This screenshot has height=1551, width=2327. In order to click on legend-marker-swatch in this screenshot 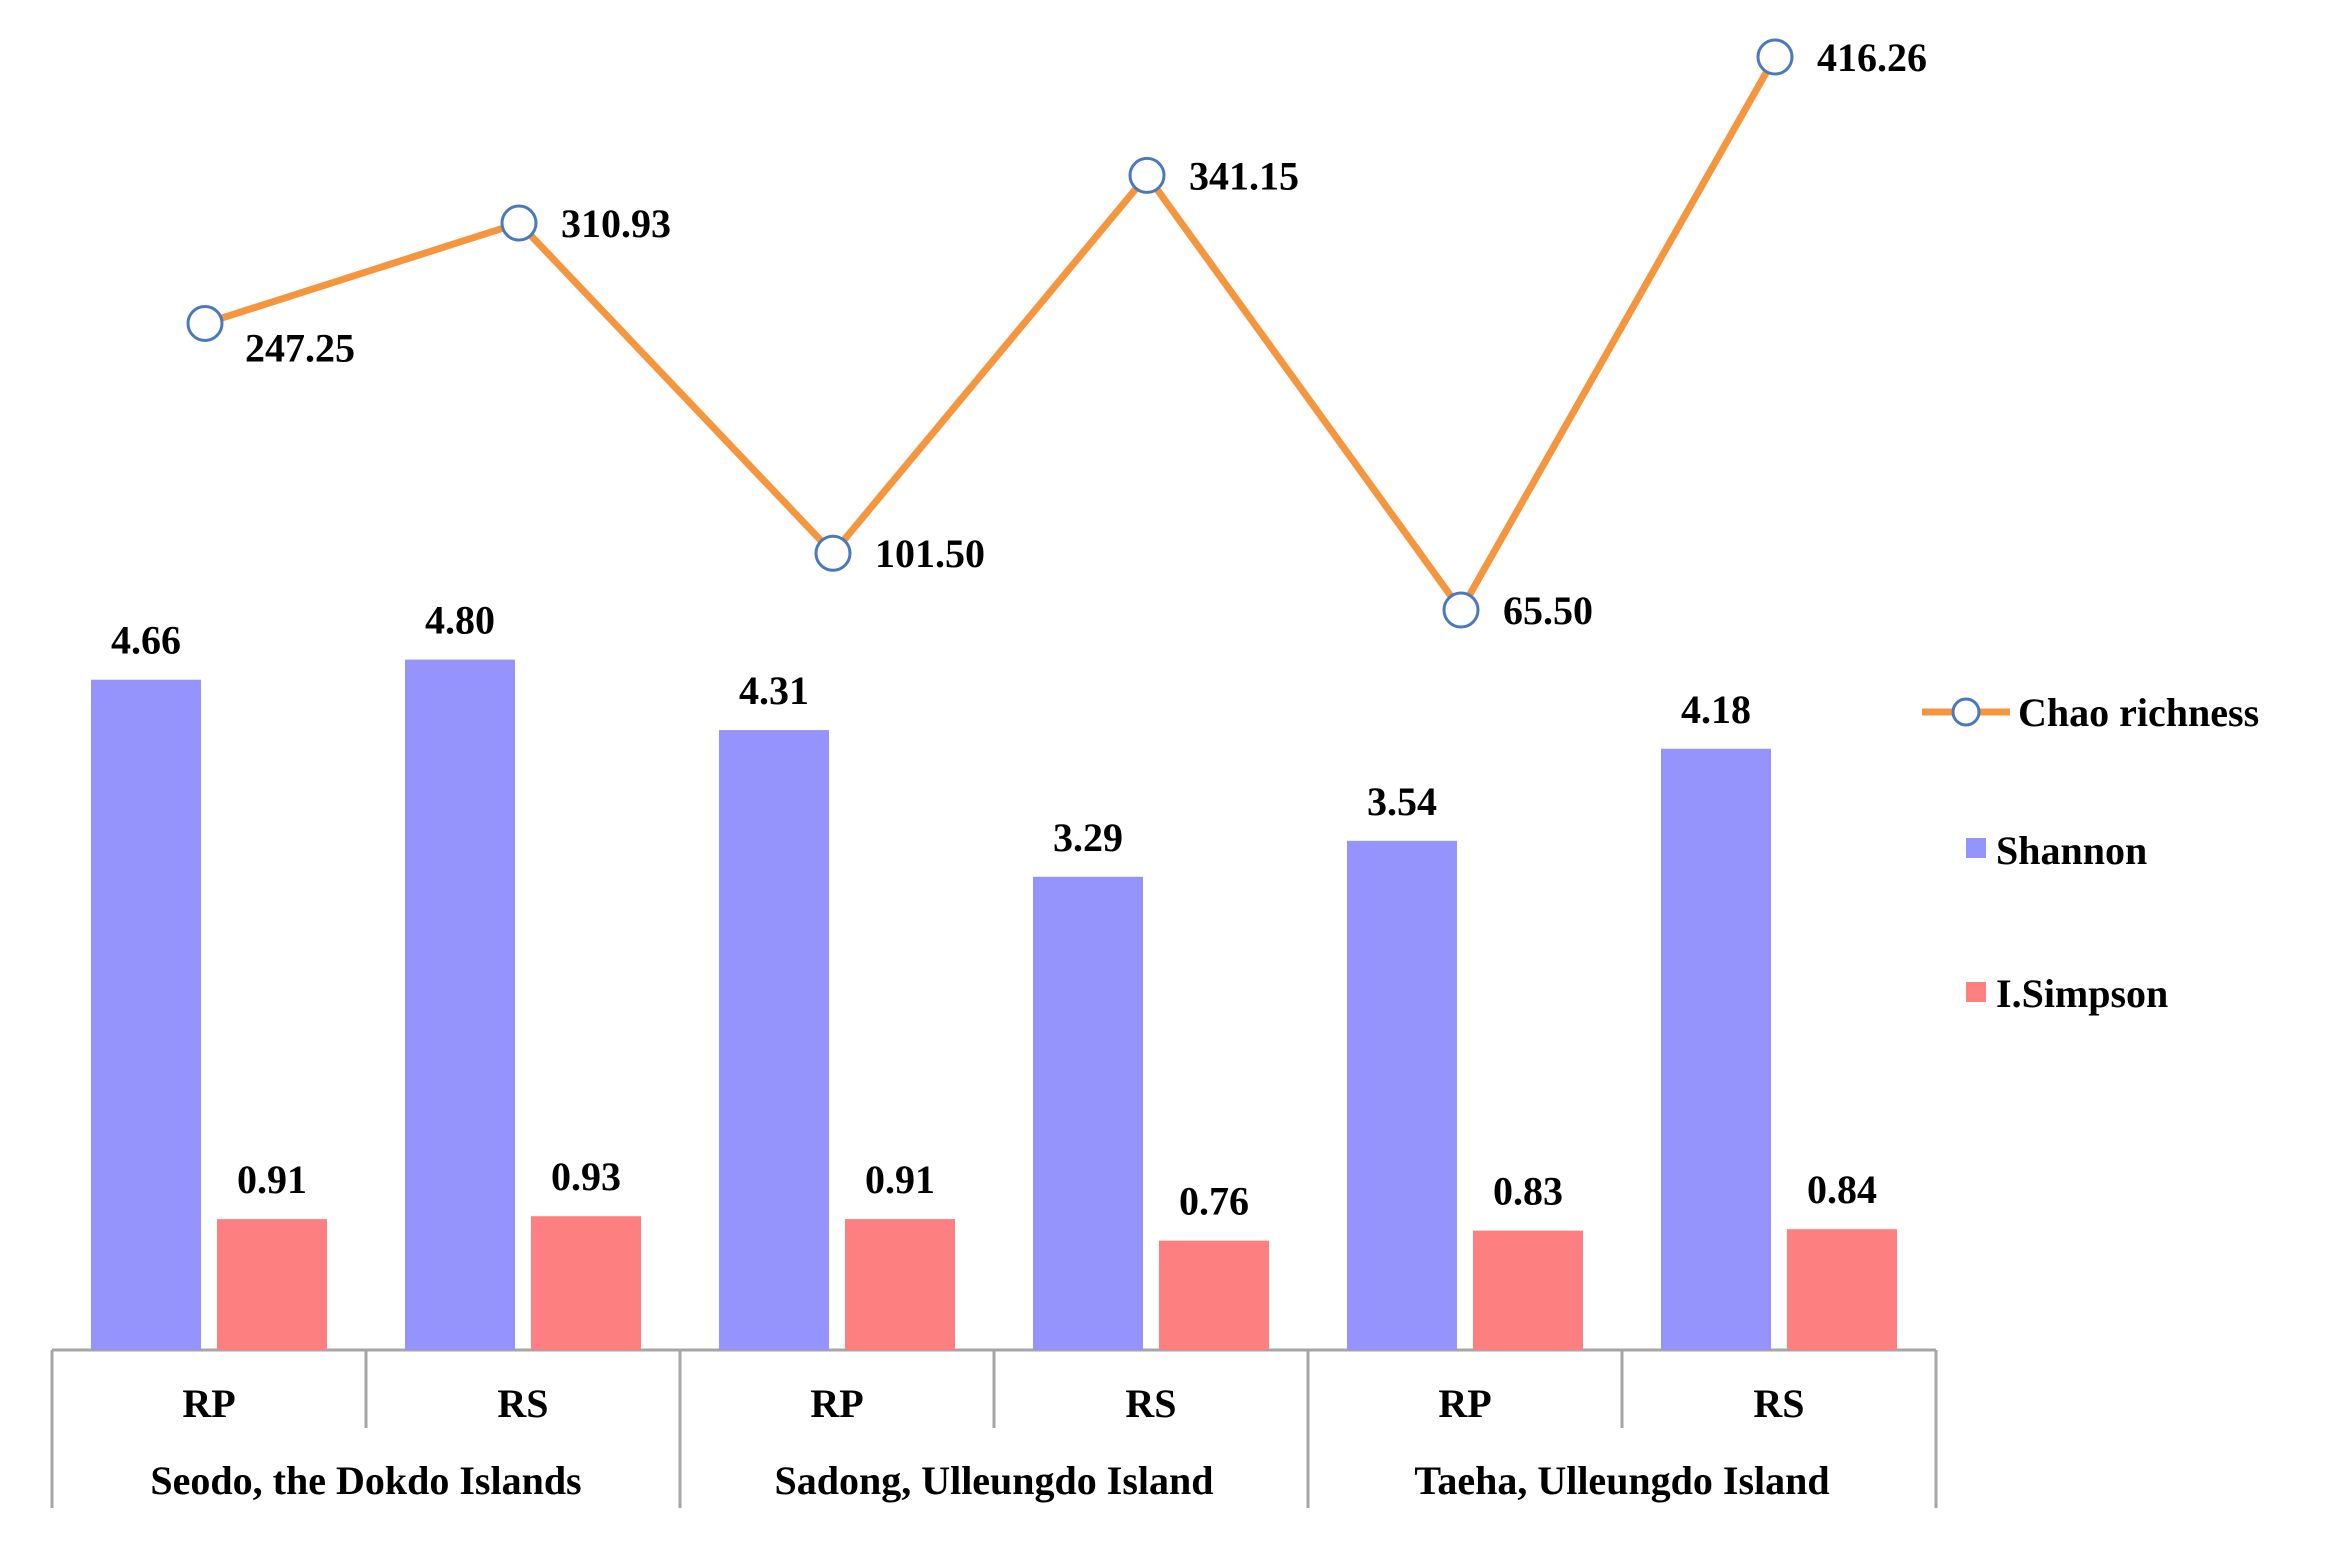, I will do `click(1966, 712)`.